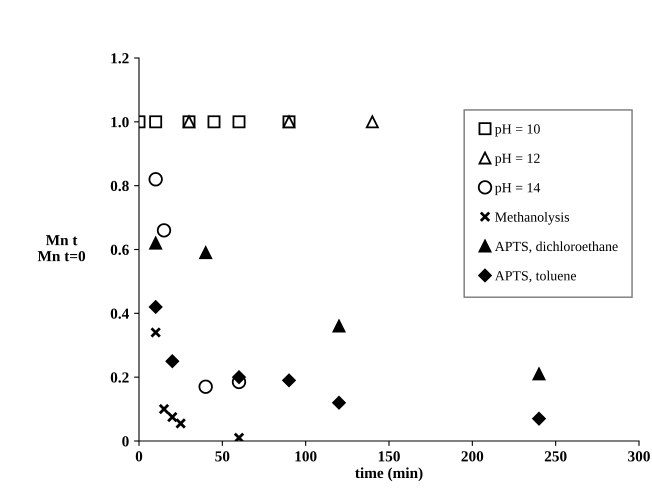 The width and height of the screenshot is (652, 499). What do you see at coordinates (389, 456) in the screenshot?
I see `x-tick-label: 150` at bounding box center [389, 456].